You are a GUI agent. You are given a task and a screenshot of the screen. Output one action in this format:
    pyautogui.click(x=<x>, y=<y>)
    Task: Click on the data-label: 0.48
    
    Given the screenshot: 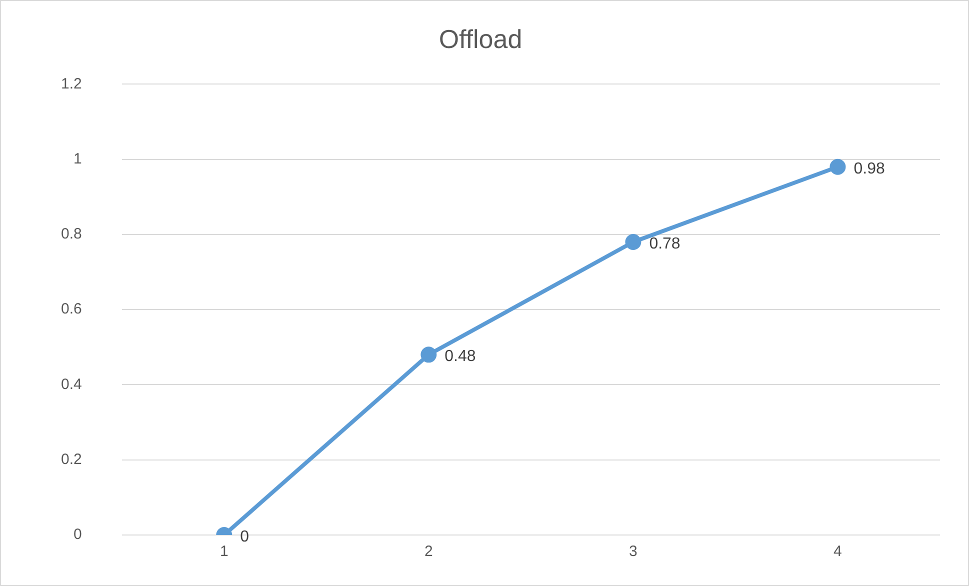 What is the action you would take?
    pyautogui.click(x=460, y=357)
    